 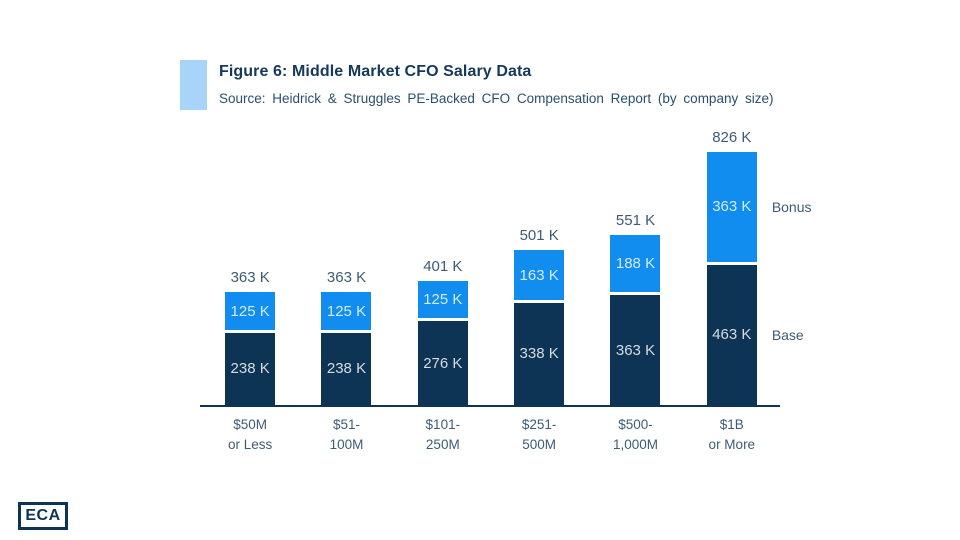 What do you see at coordinates (443, 435) in the screenshot?
I see `category-label: $101- 250M` at bounding box center [443, 435].